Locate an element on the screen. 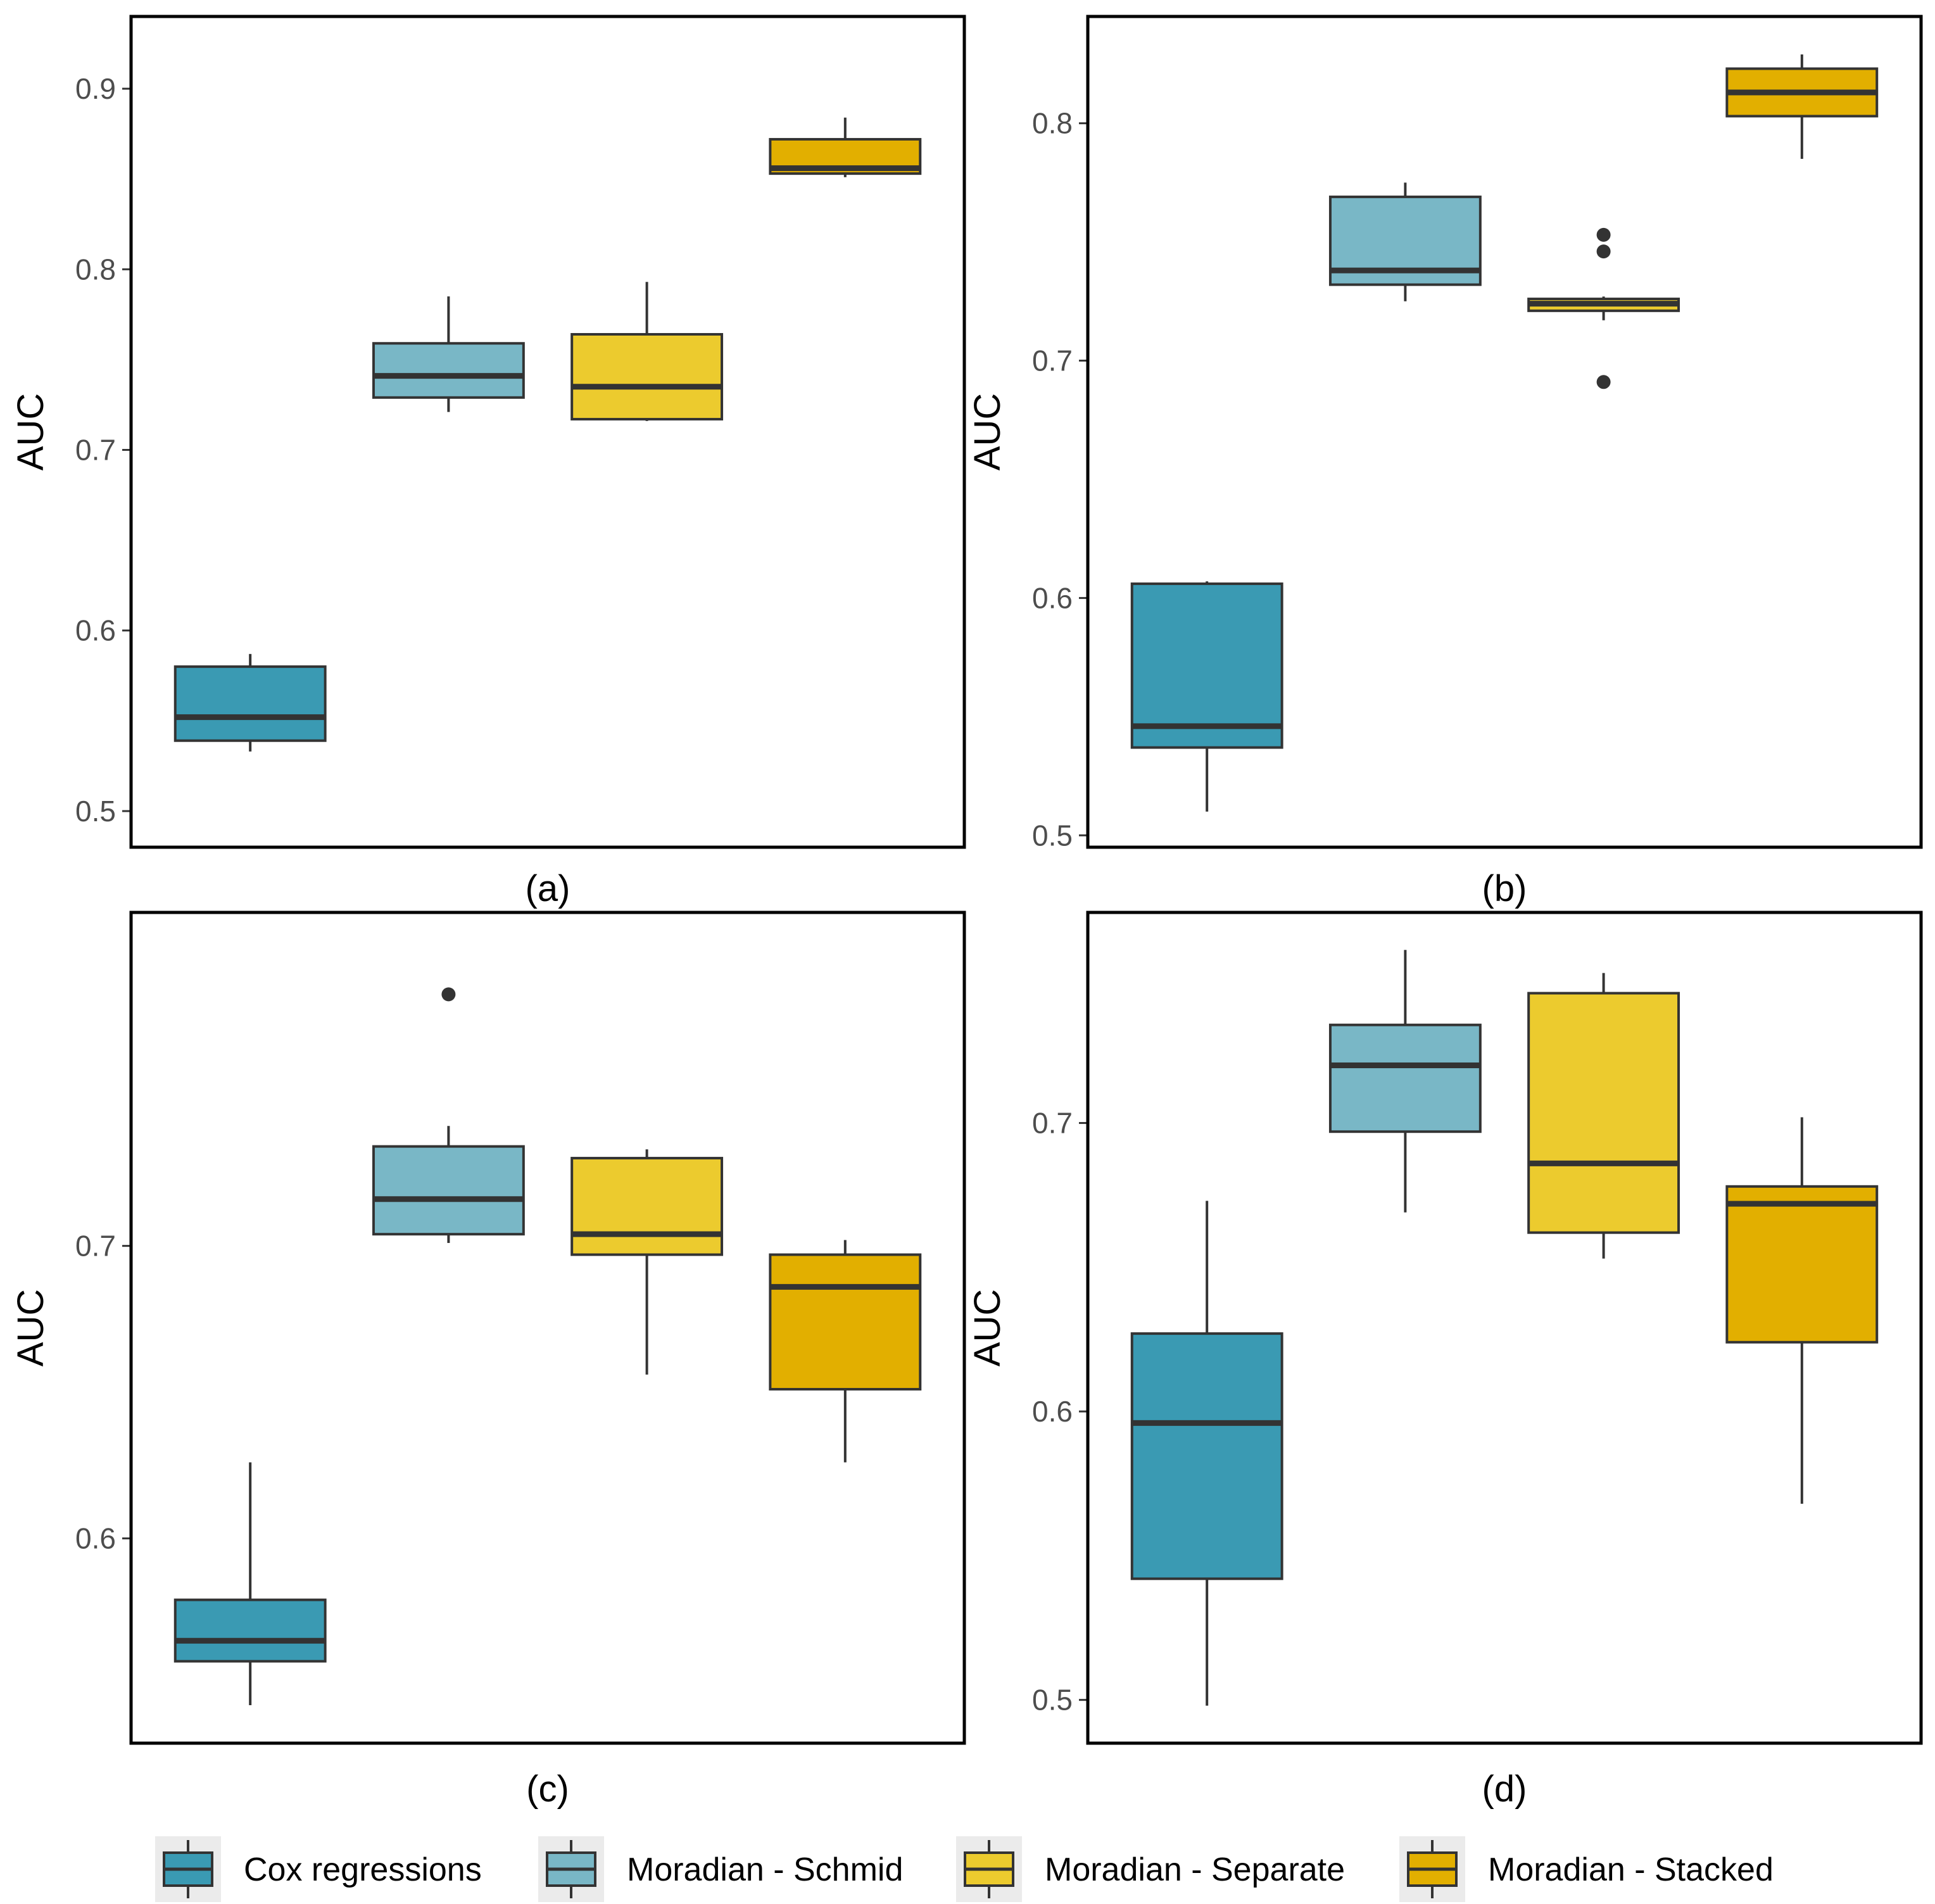 Image resolution: width=1935 pixels, height=1904 pixels. panel-label: (b) is located at coordinates (1504, 889).